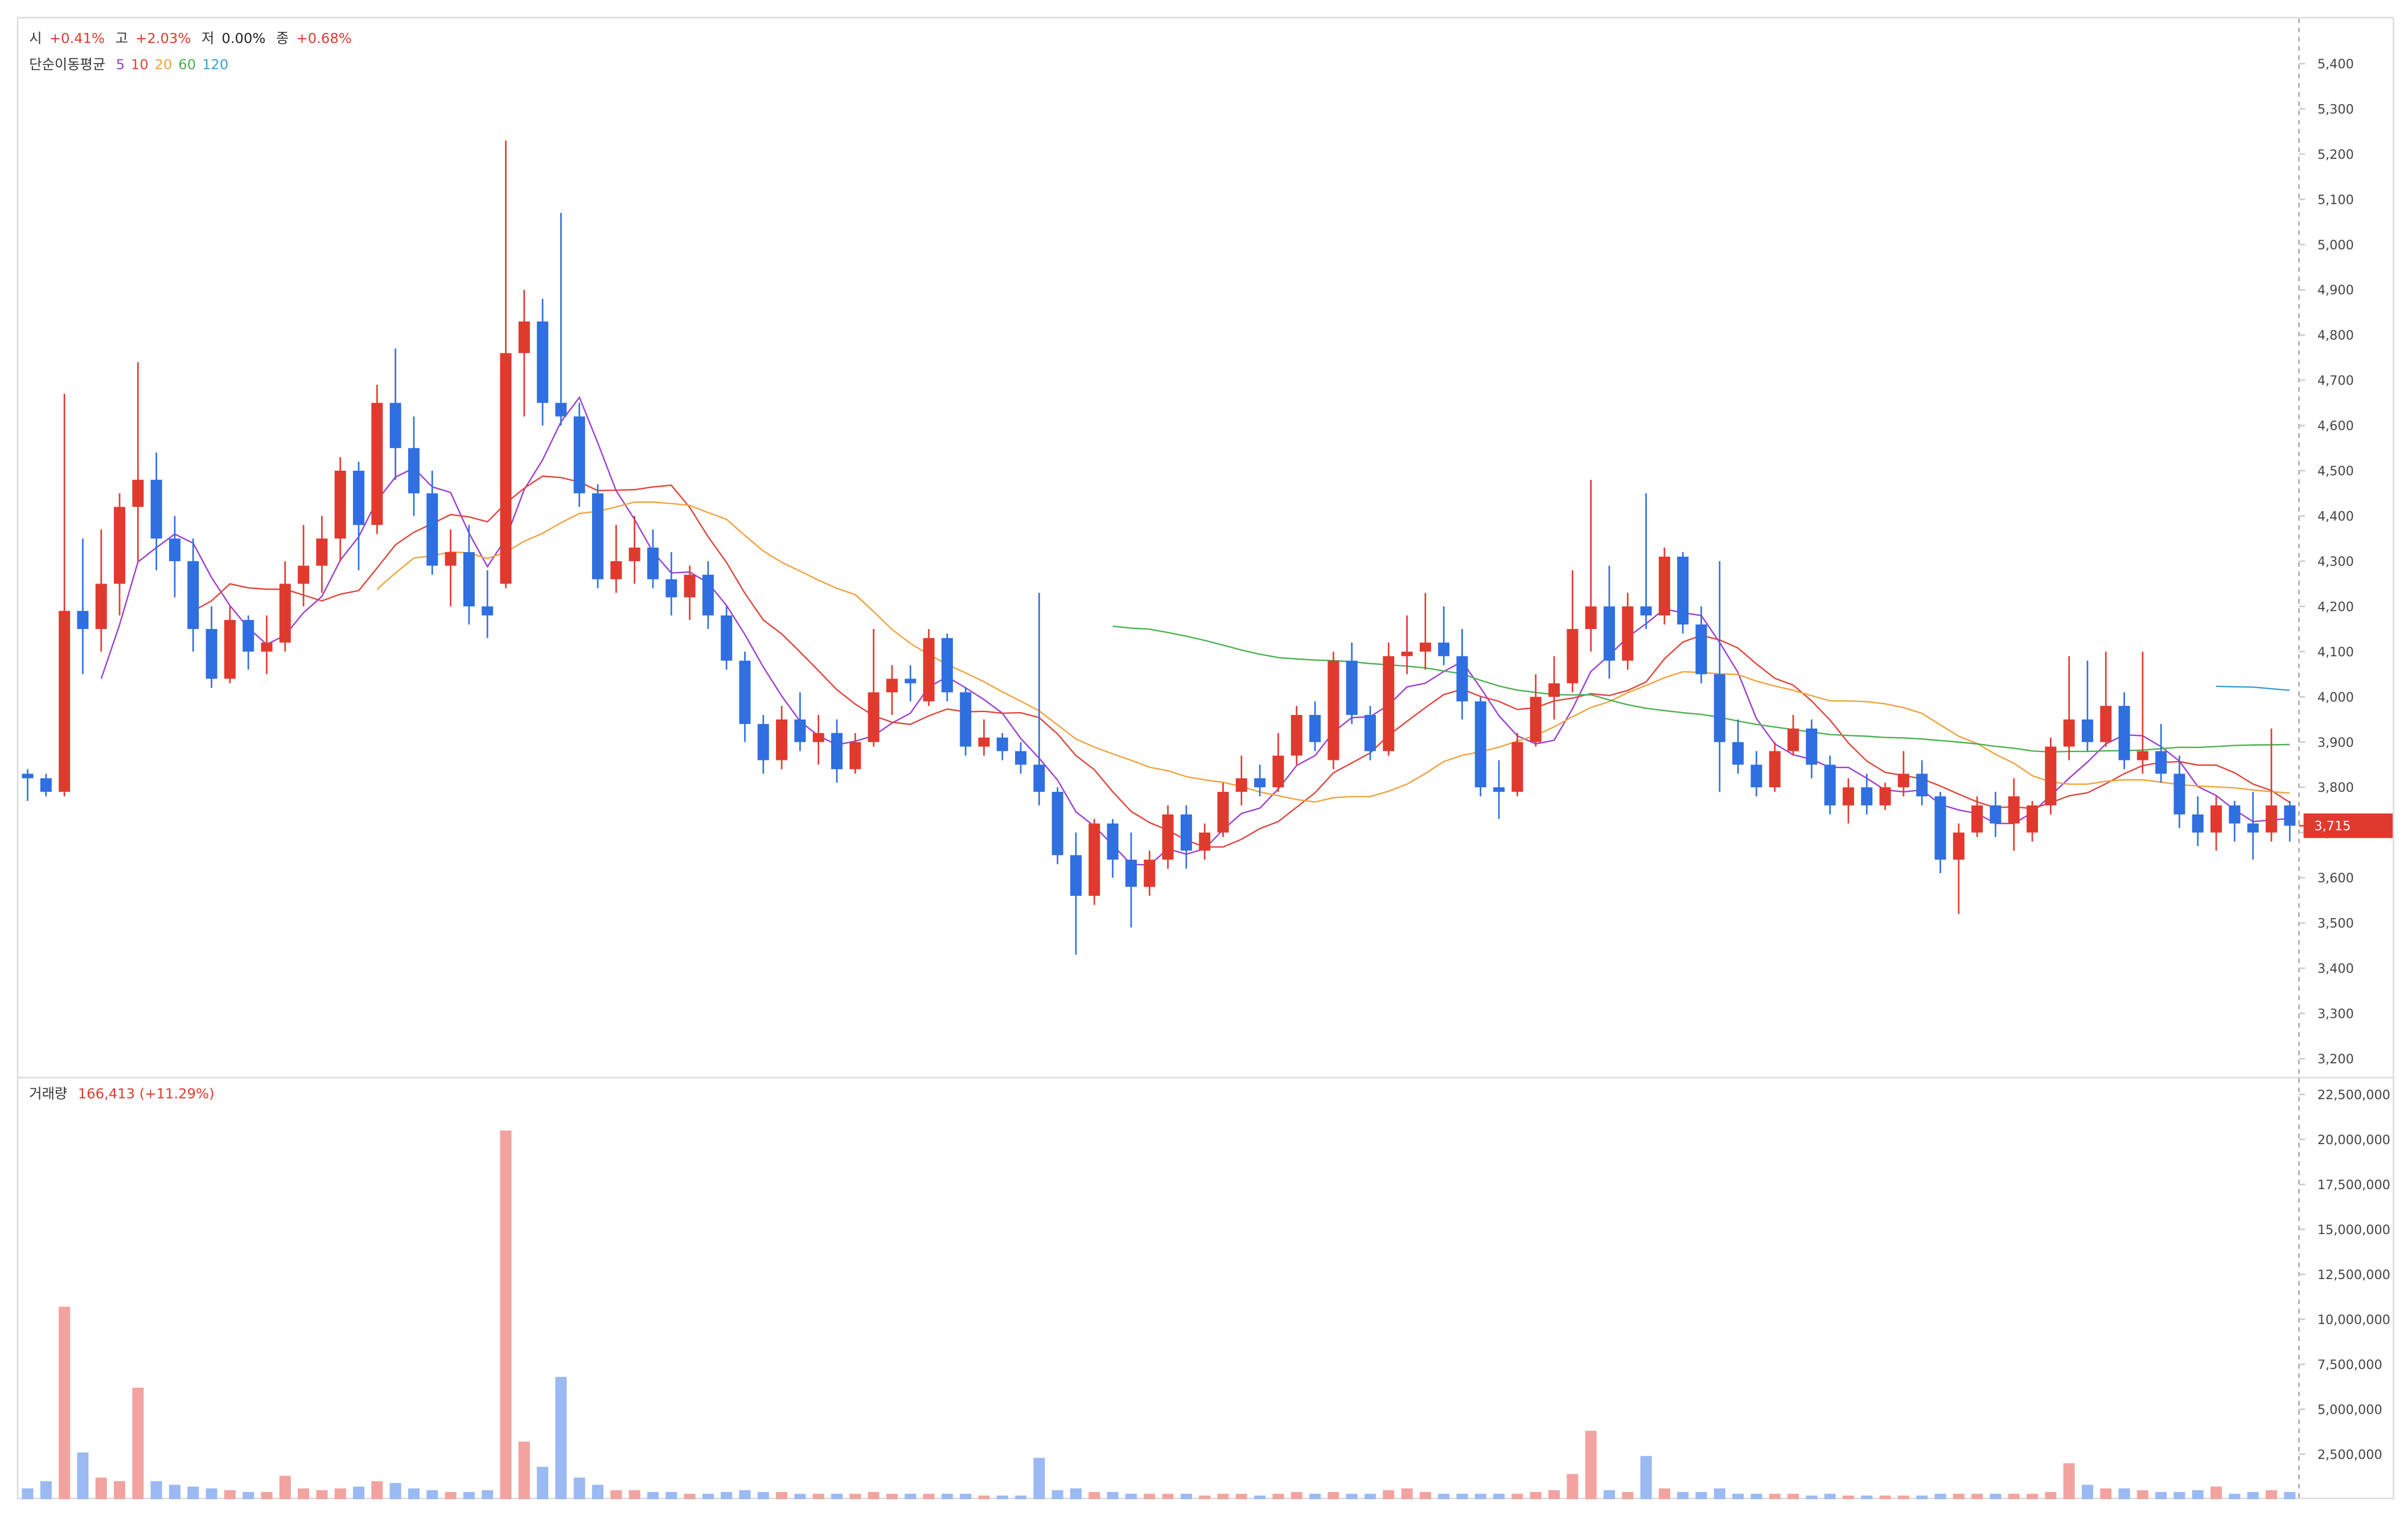 The height and width of the screenshot is (1513, 2408). I want to click on y2-tick-label: 20,000,000, so click(2353, 1140).